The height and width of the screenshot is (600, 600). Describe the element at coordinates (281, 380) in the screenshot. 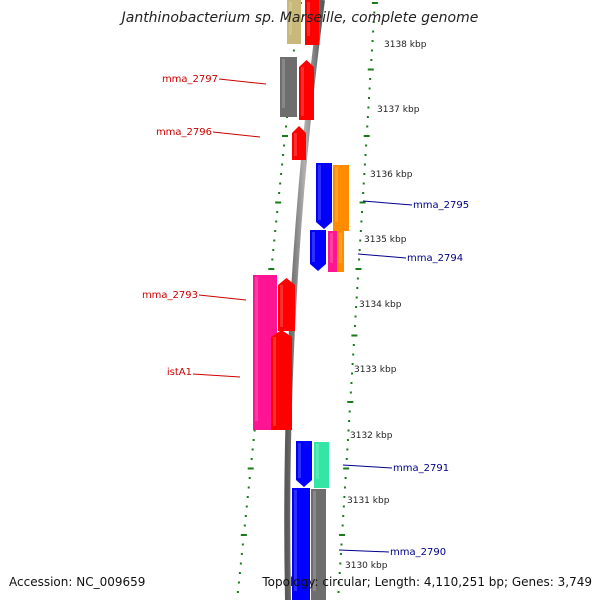

I see `gene-istA1` at that location.